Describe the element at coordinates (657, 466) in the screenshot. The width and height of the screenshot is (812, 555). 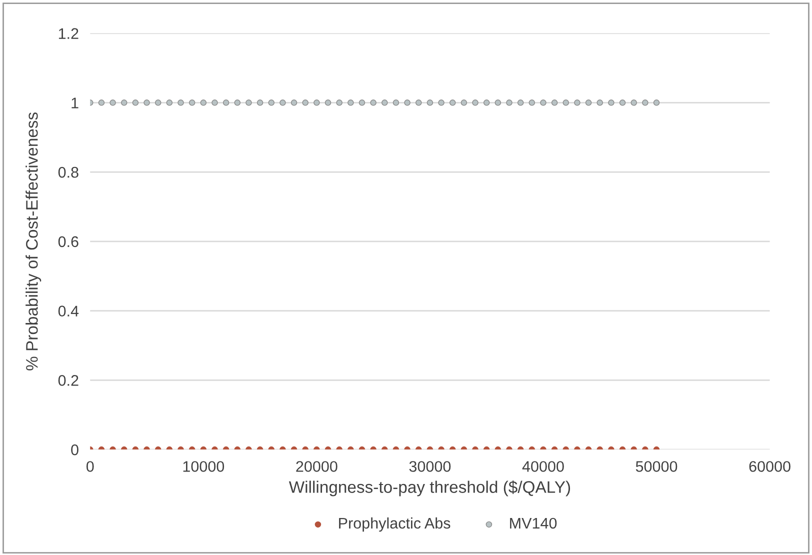
I see `x-tick-label: 50000` at that location.